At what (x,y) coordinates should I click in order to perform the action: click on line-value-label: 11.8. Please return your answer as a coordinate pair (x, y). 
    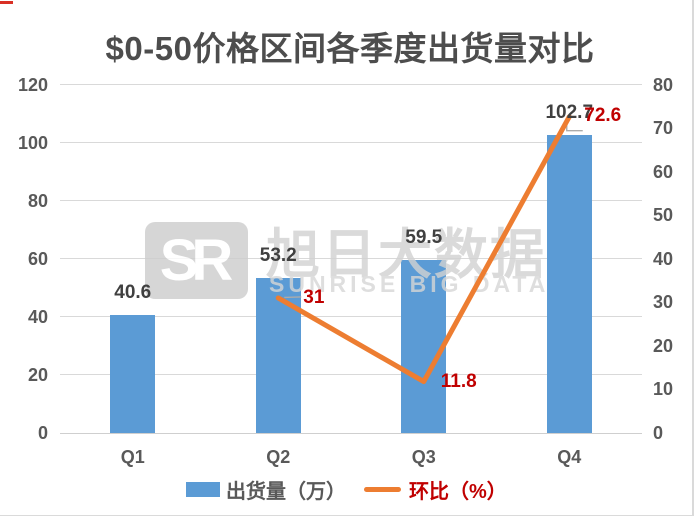
    Looking at the image, I should click on (458, 381).